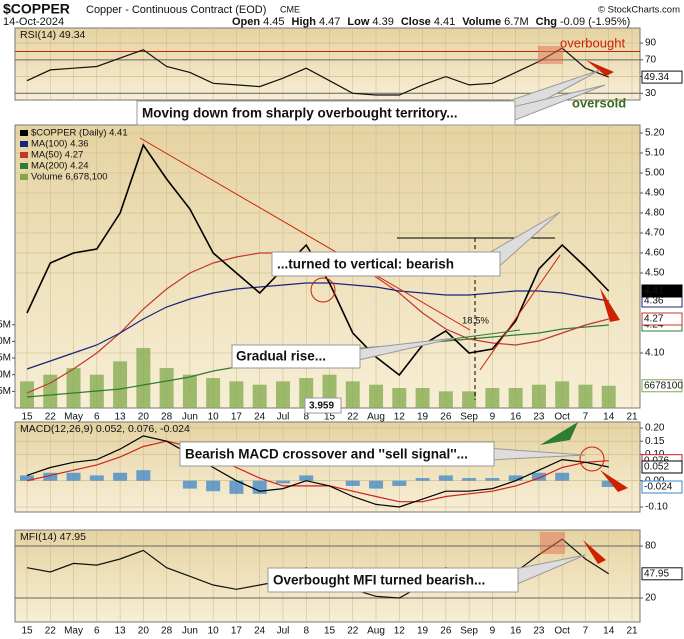 The height and width of the screenshot is (639, 684). What do you see at coordinates (5, 358) in the screenshot?
I see `y2-tick-label: 15M` at bounding box center [5, 358].